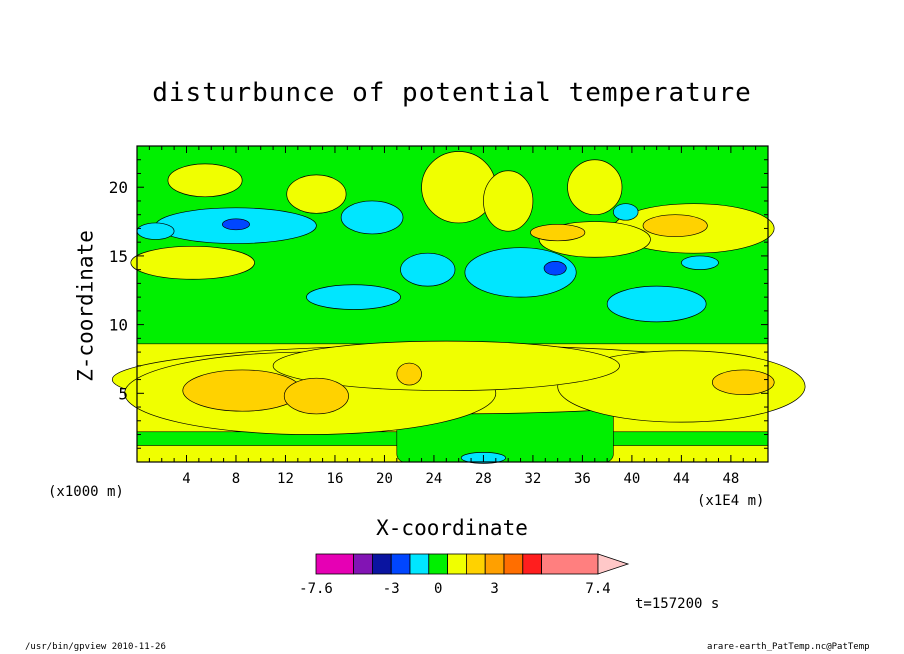 The width and height of the screenshot is (904, 654). Describe the element at coordinates (118, 187) in the screenshot. I see `y-tick-label: 20` at that location.